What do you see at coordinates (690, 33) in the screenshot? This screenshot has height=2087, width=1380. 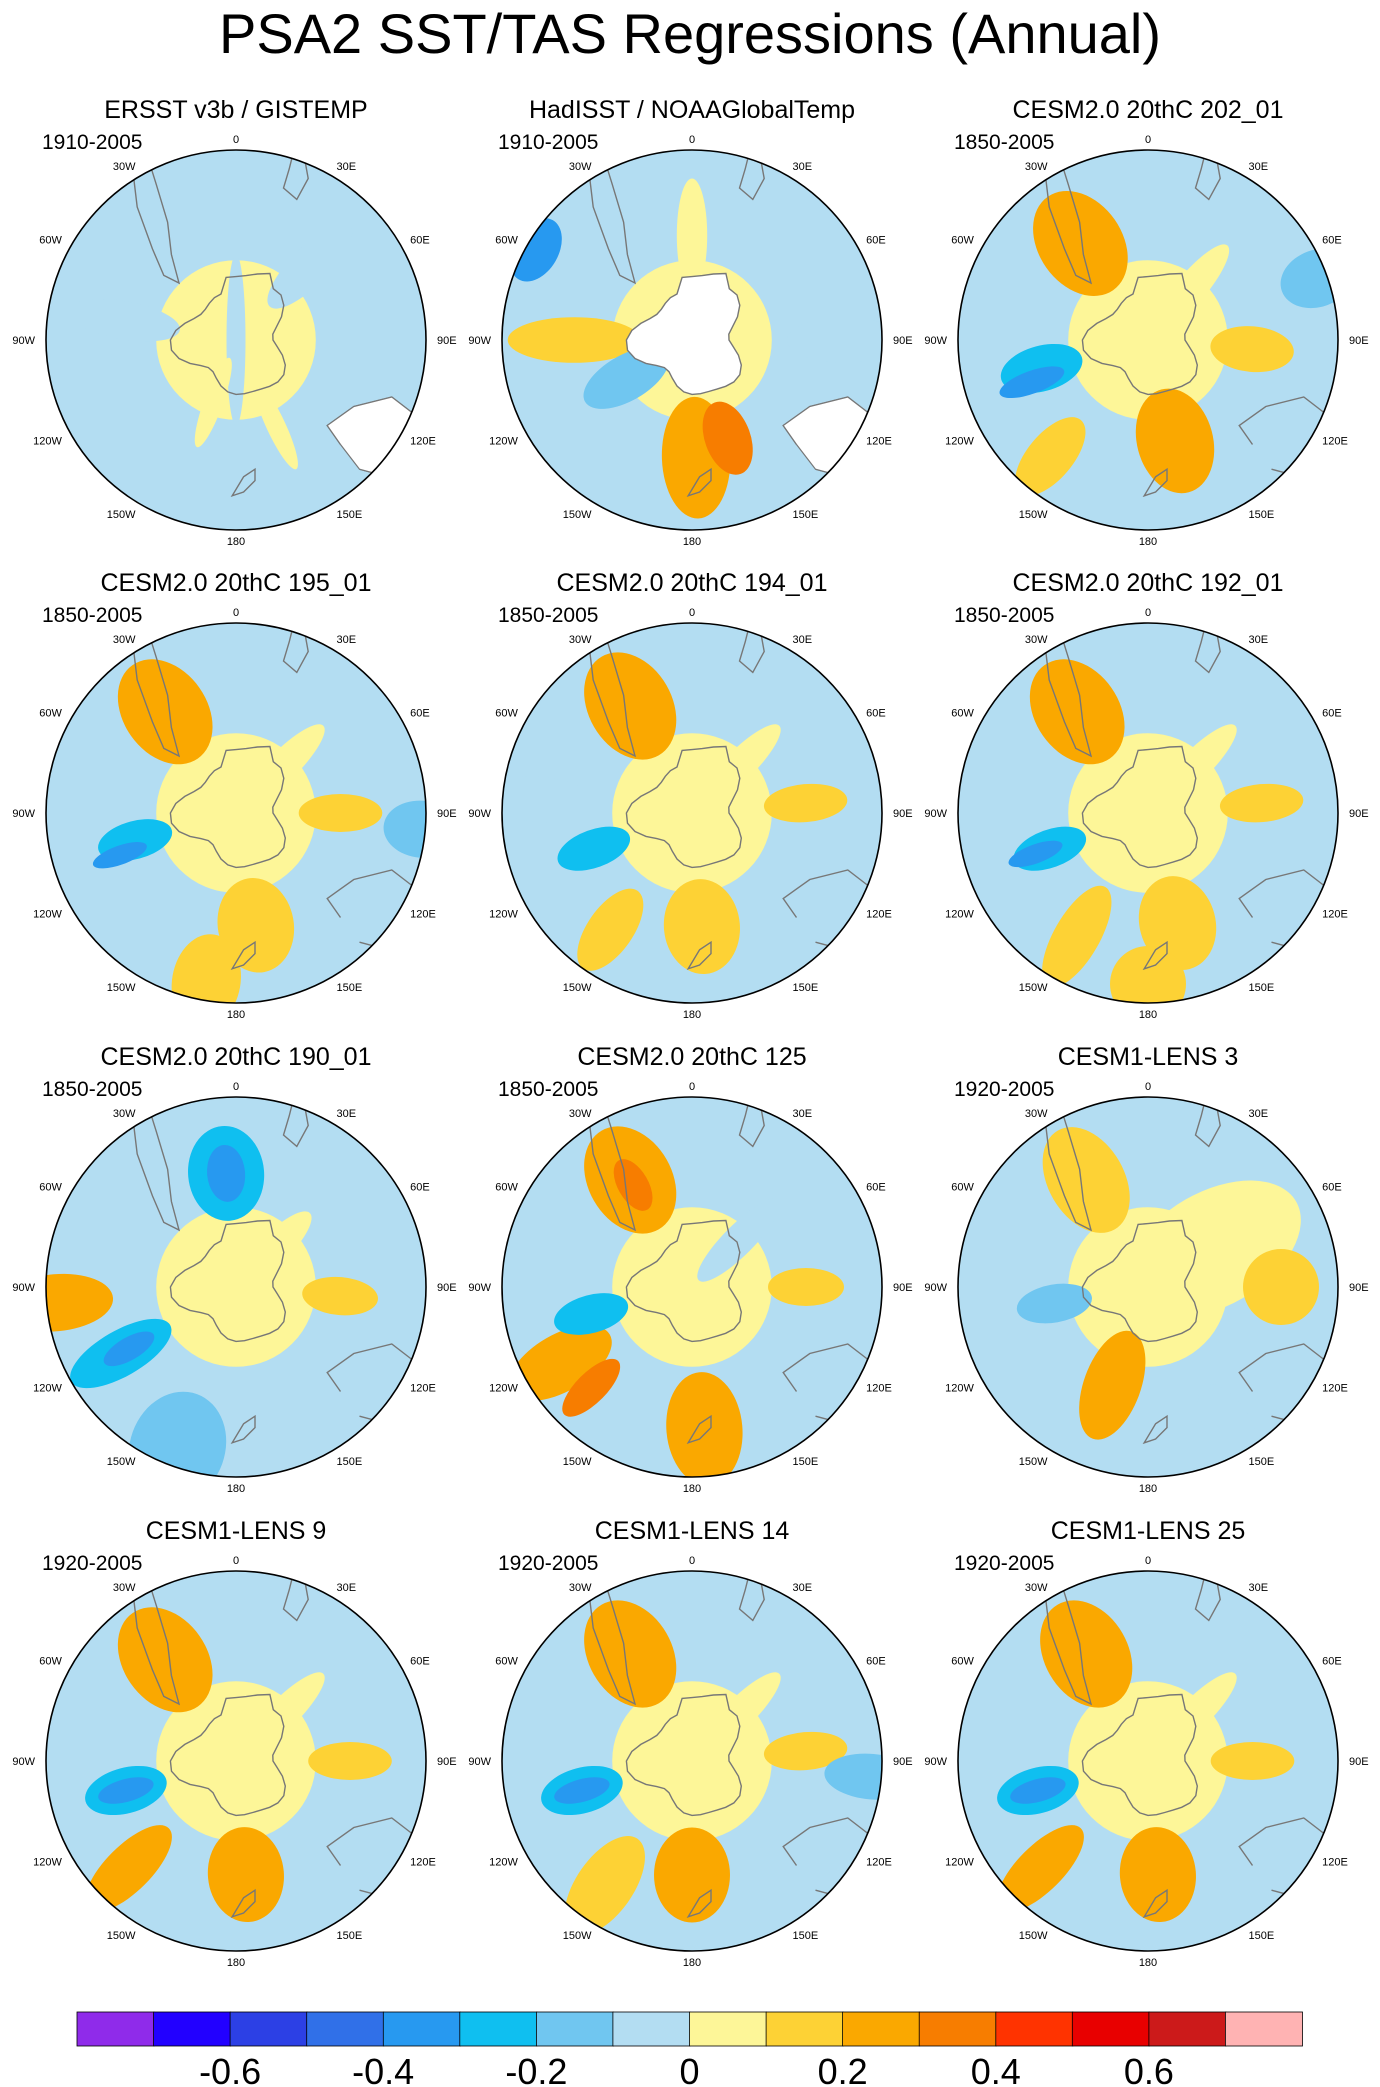 I see `figure-title: PSA2 SST/TAS Regressions (Annual)` at bounding box center [690, 33].